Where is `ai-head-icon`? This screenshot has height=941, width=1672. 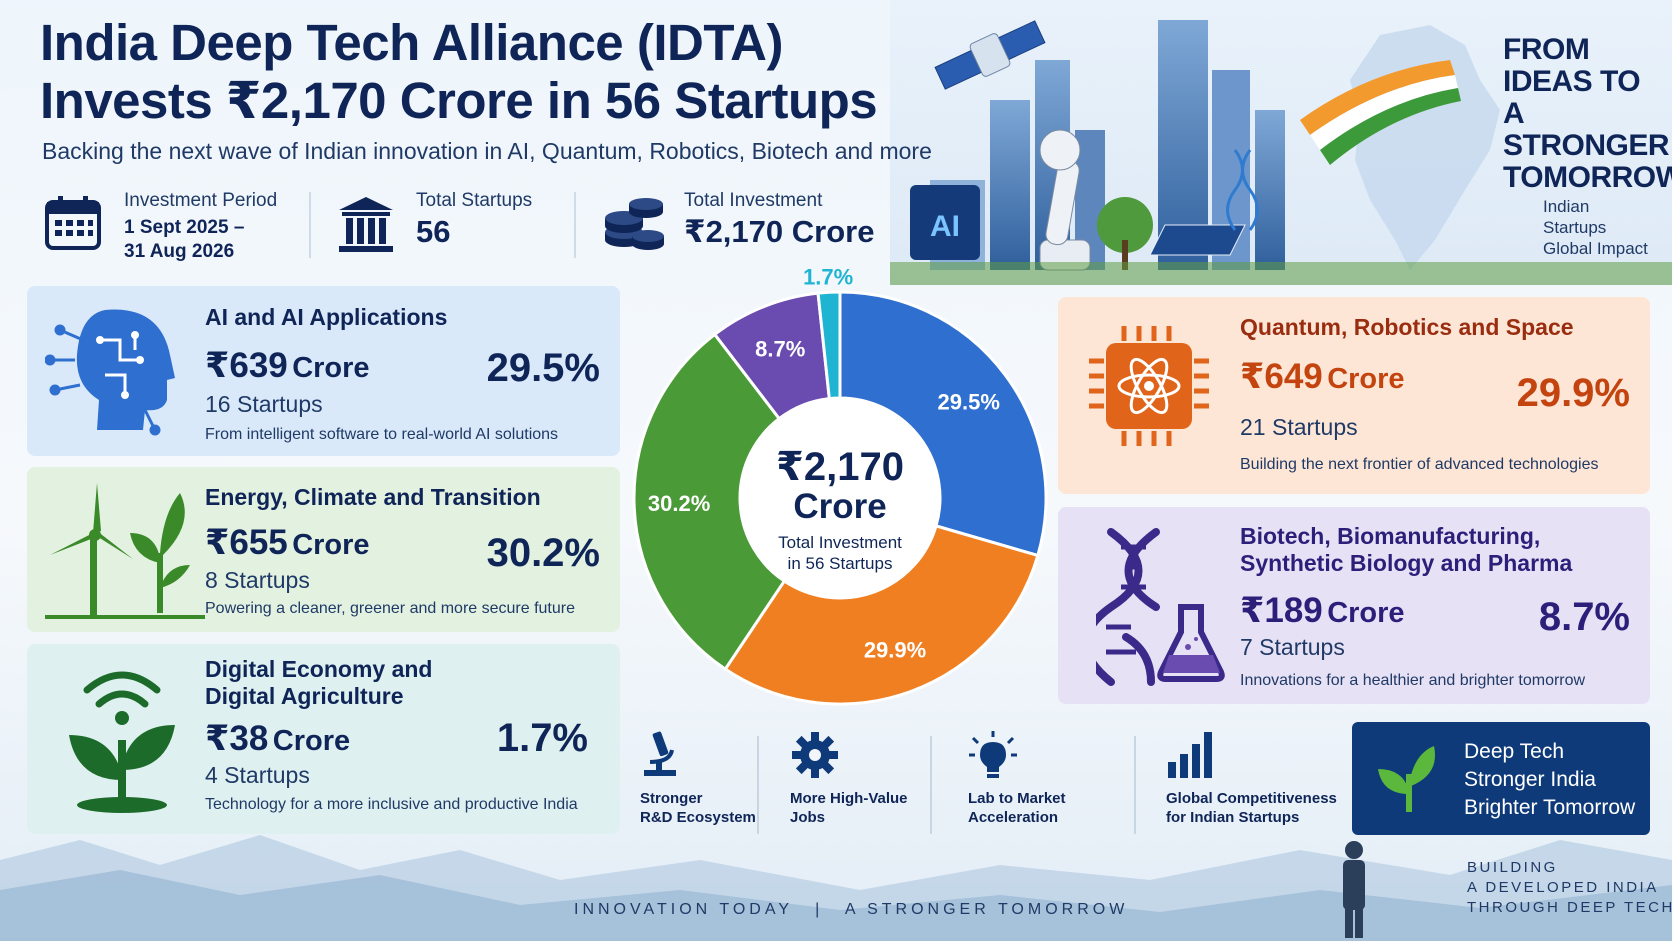 ai-head-icon is located at coordinates (110, 372).